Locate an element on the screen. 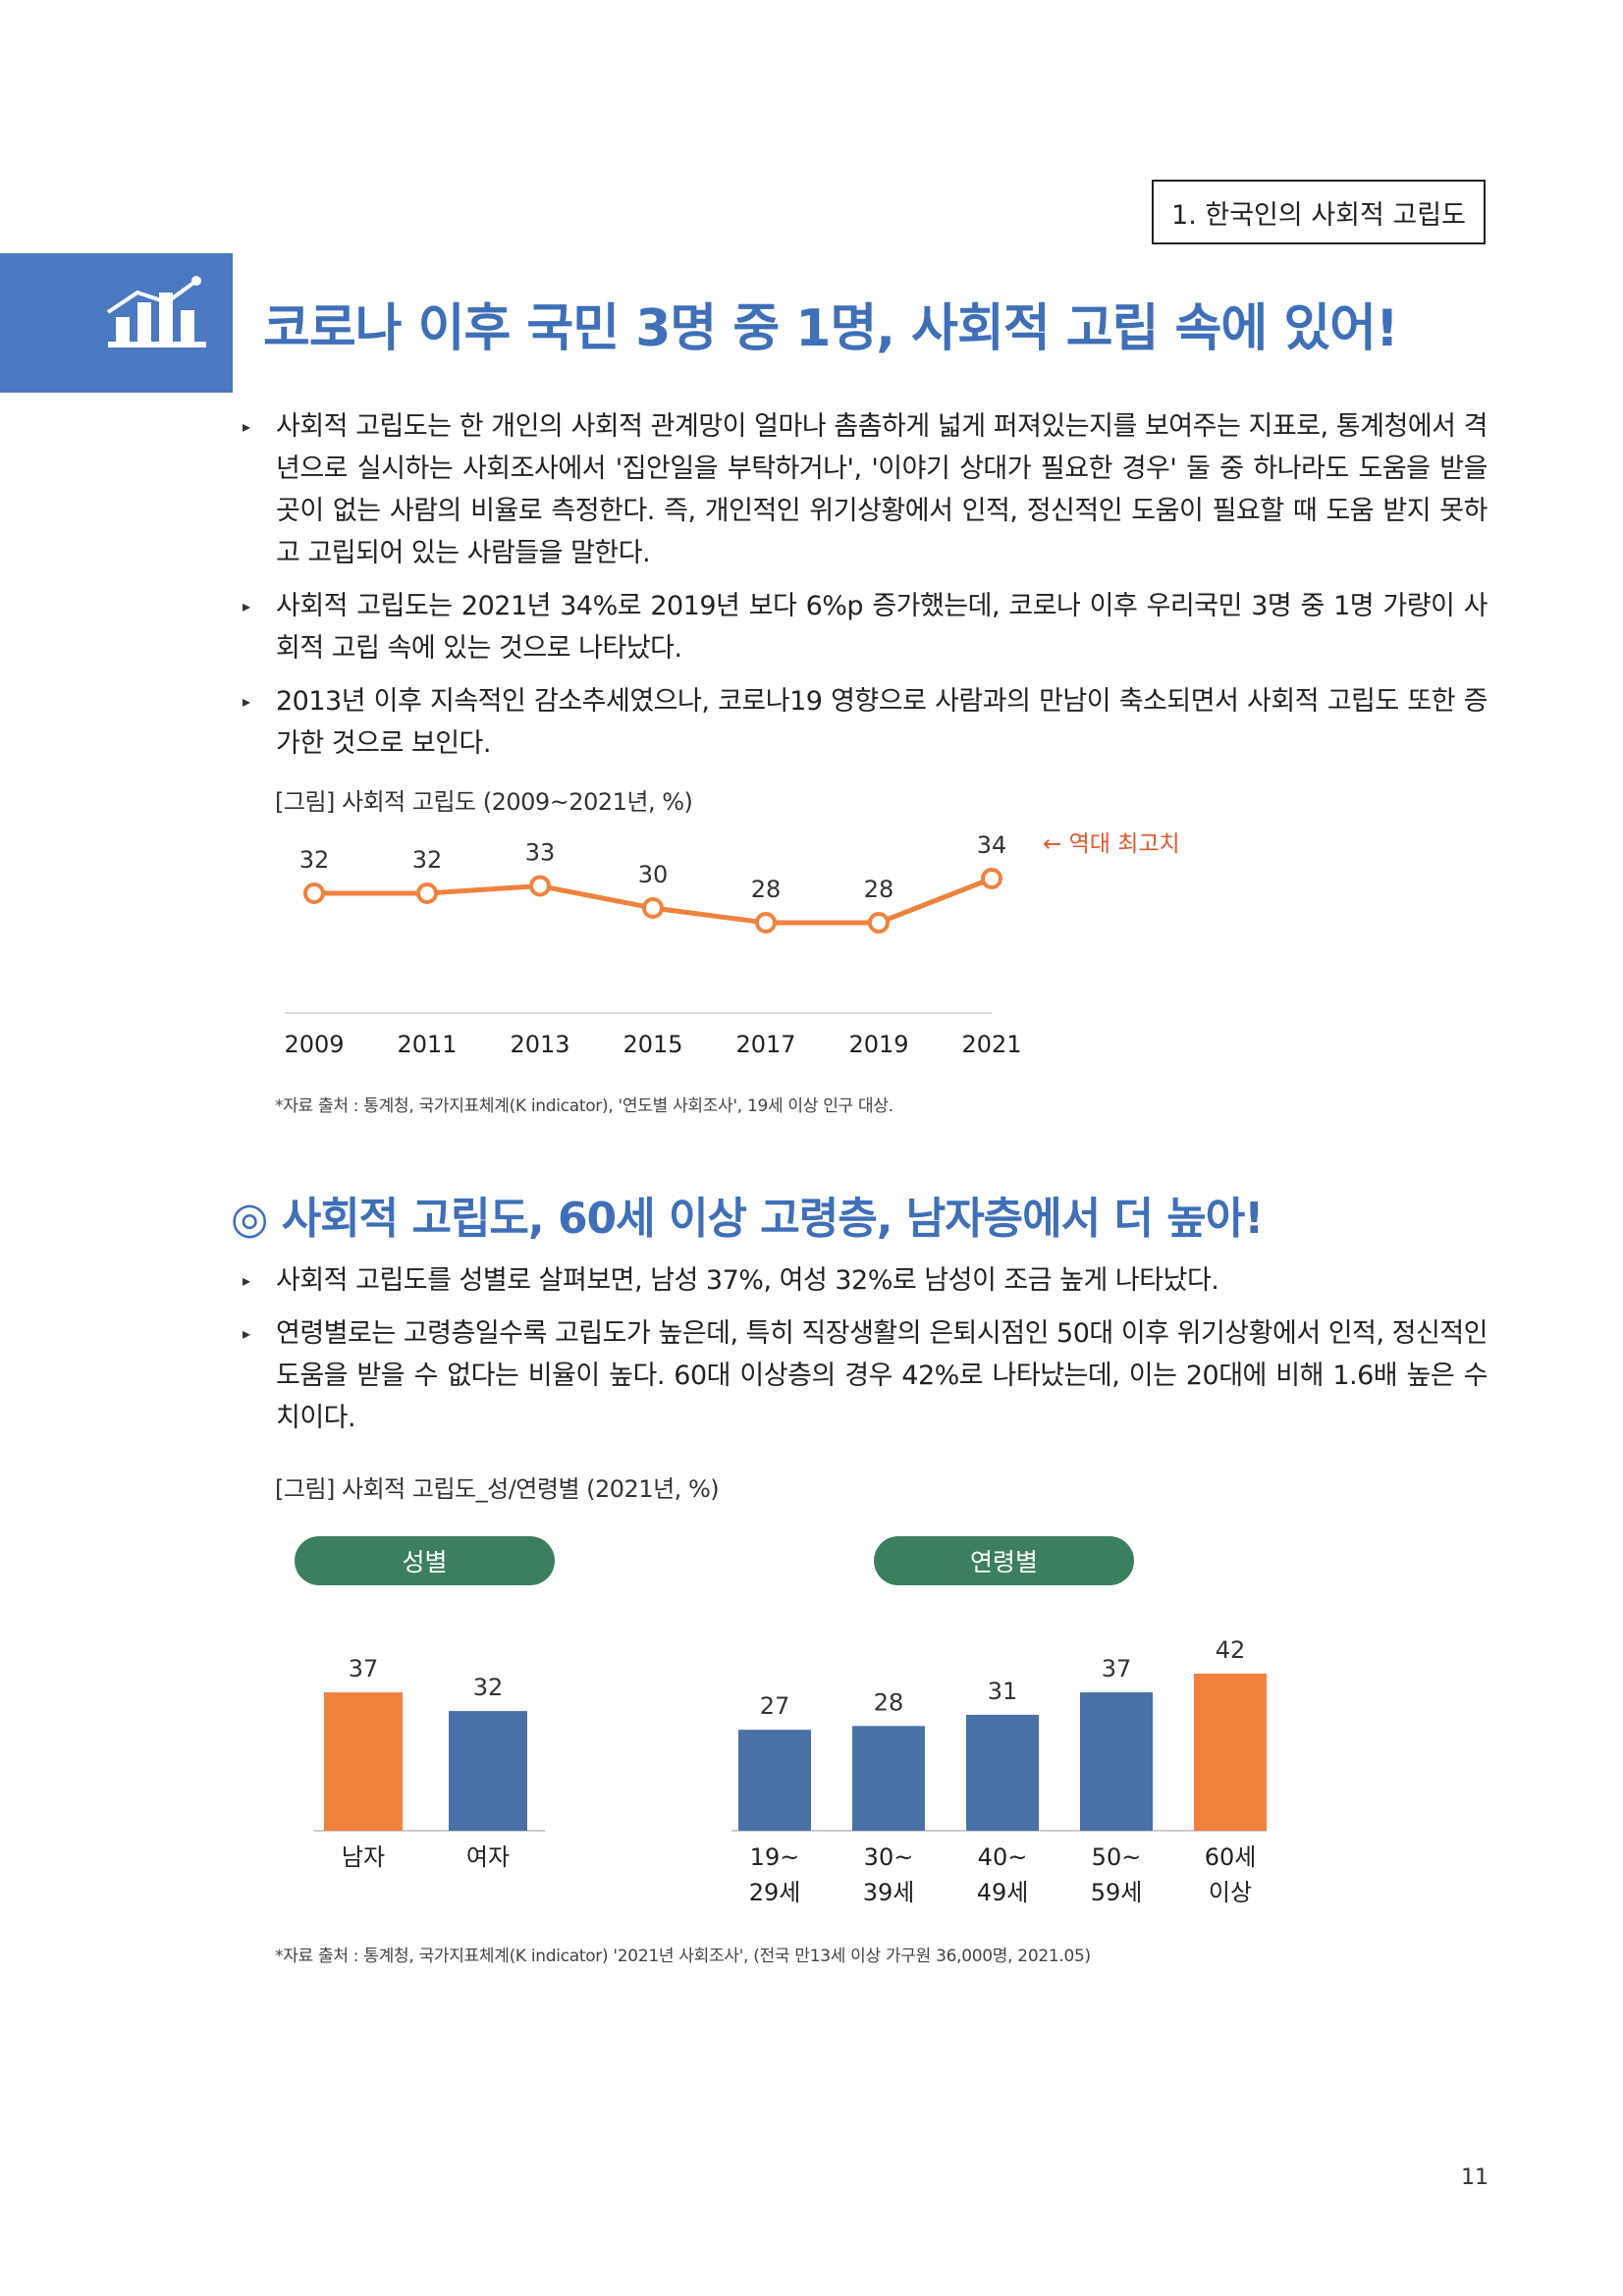 This screenshot has height=2296, width=1623. x-tick-label: 2013 is located at coordinates (540, 1045).